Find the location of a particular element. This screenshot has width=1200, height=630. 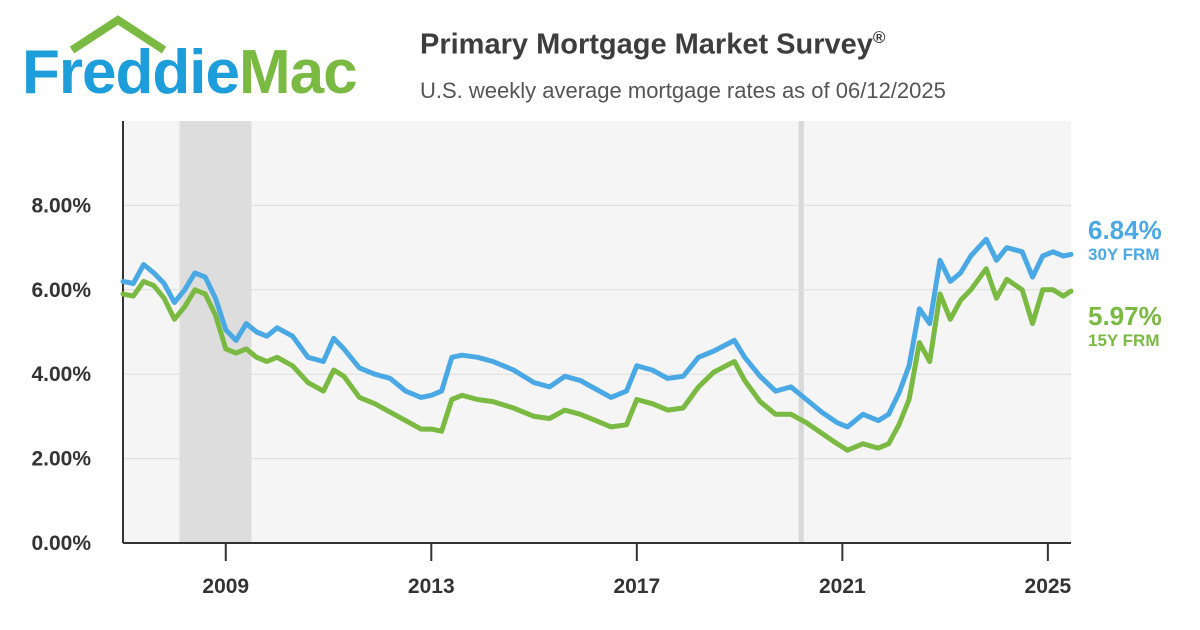

logo-mac: Mac is located at coordinates (298, 72).